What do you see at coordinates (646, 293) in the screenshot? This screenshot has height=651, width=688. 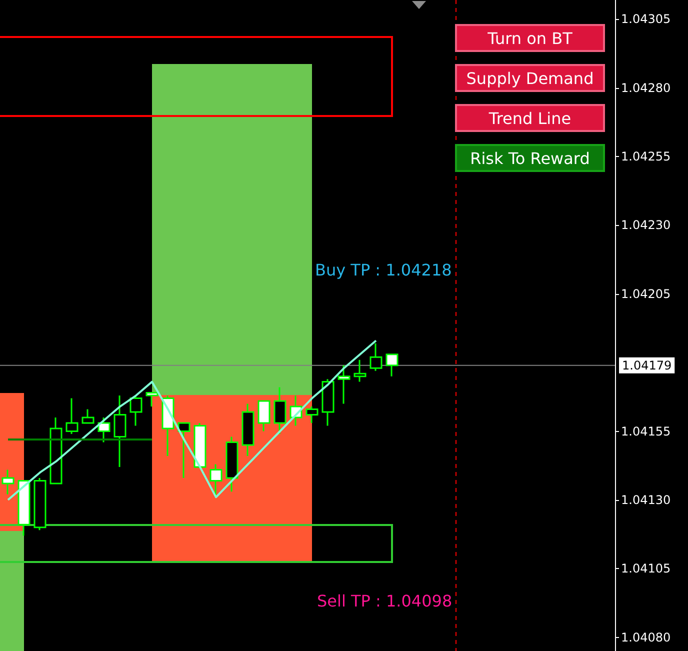 I see `y-tick-label: 1.04205` at bounding box center [646, 293].